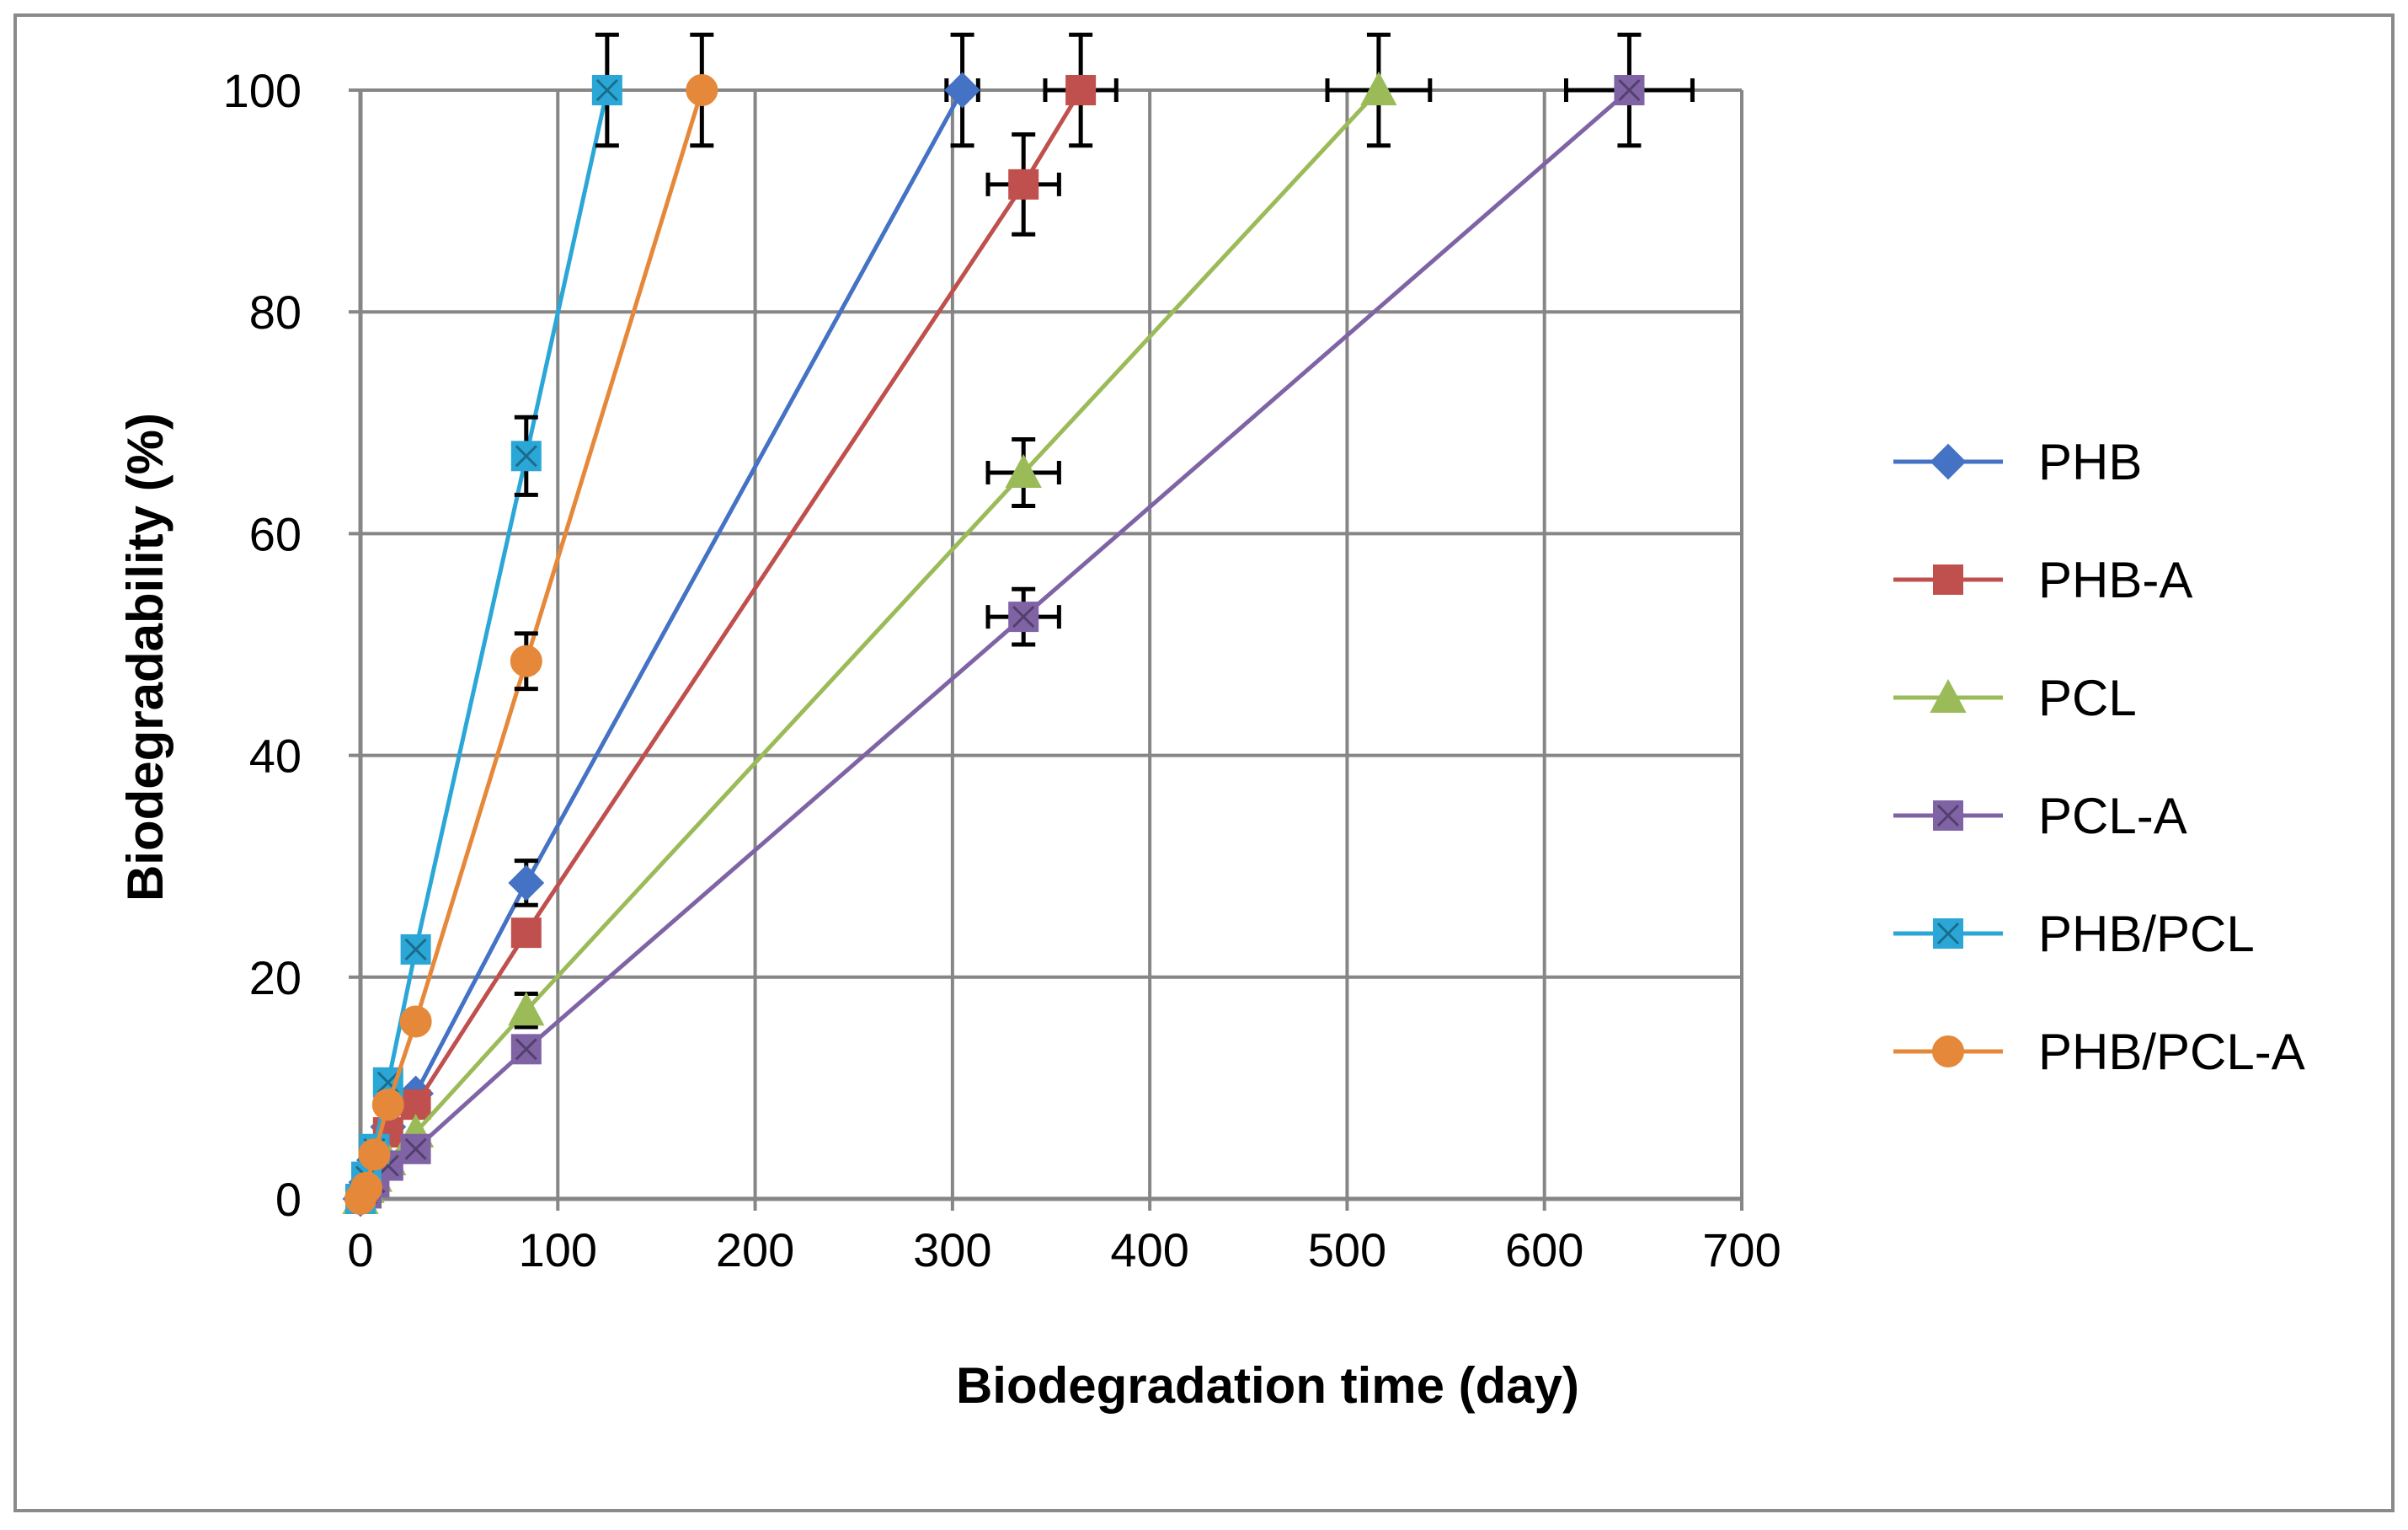  I want to click on legend: PHB PHB-A PCL PCL-A PHB/PCL PHB/PCL-A, so click(2099, 757).